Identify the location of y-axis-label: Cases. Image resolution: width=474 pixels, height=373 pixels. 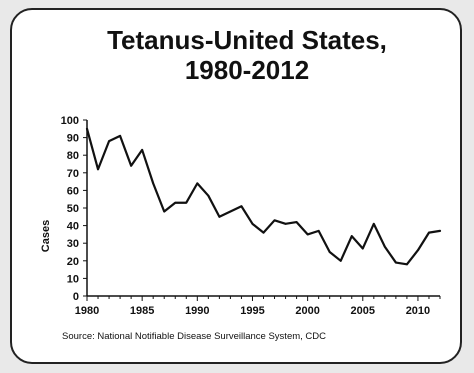
(46, 236).